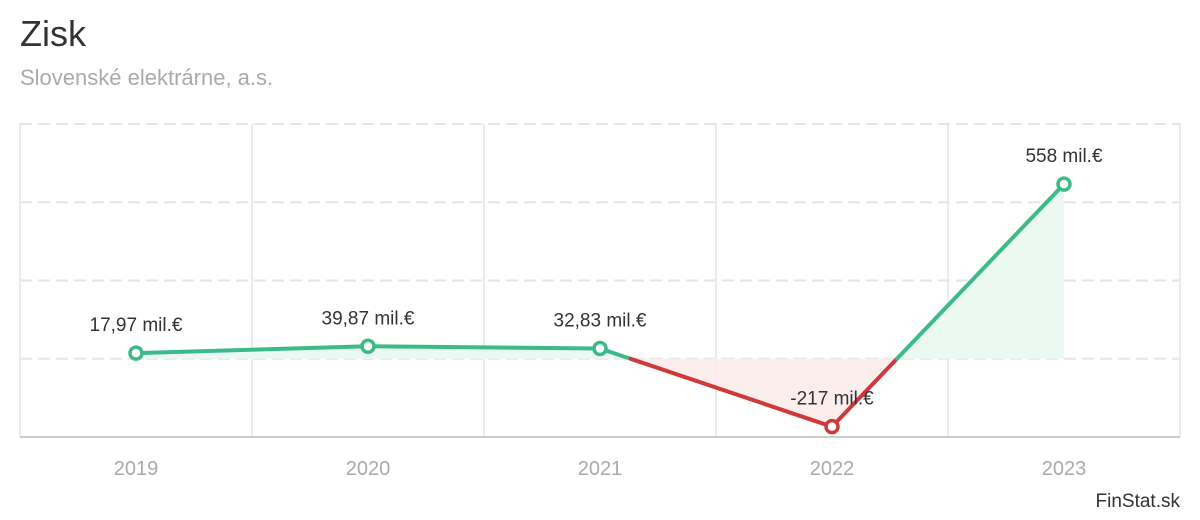 The height and width of the screenshot is (520, 1200). I want to click on data-label: 32,83 mil.€, so click(600, 320).